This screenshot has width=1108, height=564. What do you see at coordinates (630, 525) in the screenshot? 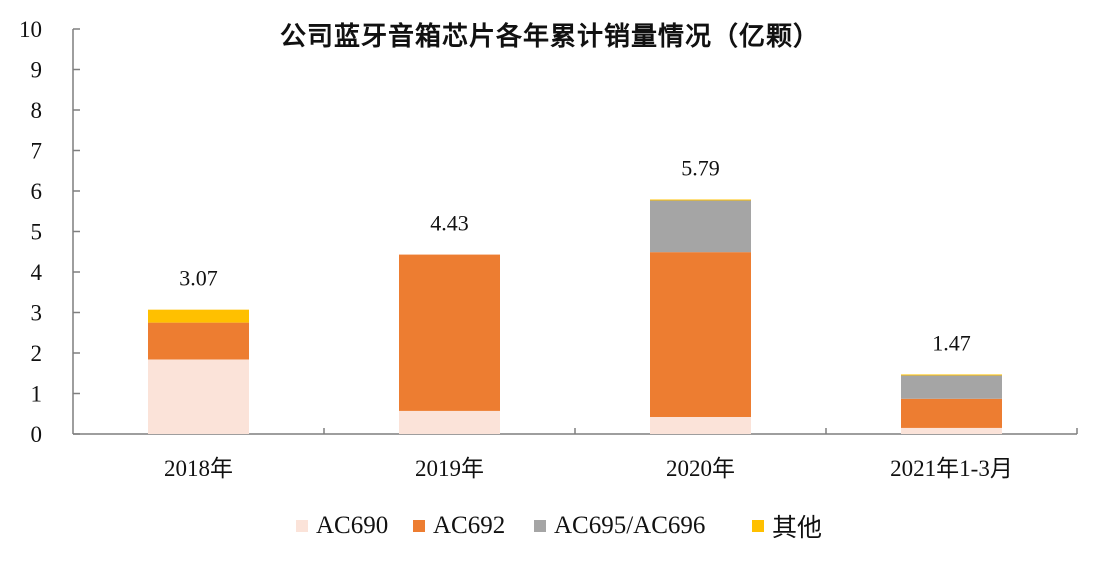
I see `legend-label: AC695/AC696` at bounding box center [630, 525].